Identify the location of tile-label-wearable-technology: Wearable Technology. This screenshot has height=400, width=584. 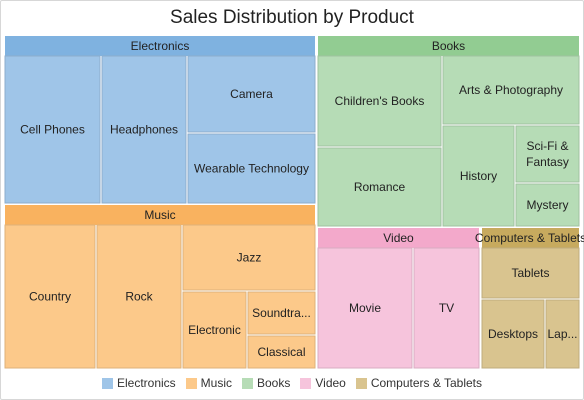
(251, 169).